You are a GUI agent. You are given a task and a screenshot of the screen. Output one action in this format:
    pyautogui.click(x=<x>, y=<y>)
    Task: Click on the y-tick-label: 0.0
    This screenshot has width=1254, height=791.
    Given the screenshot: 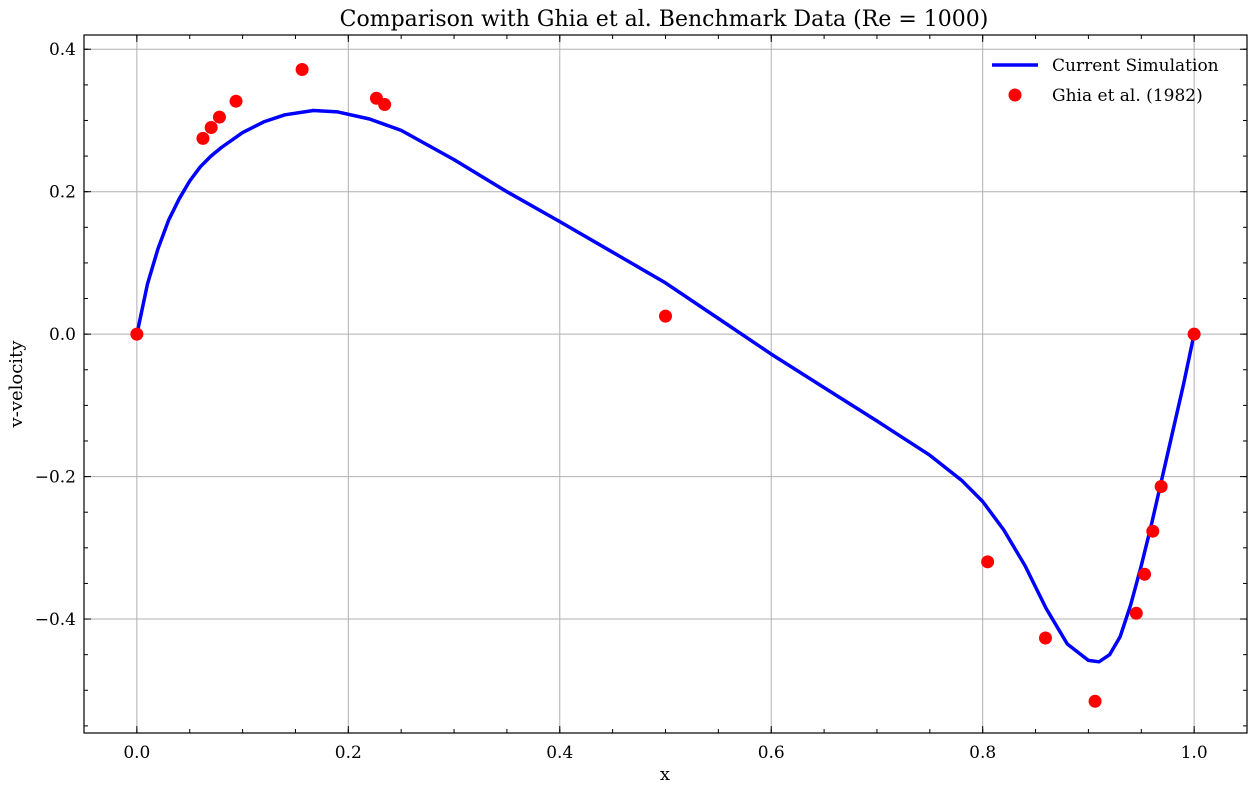 What is the action you would take?
    pyautogui.click(x=62, y=335)
    